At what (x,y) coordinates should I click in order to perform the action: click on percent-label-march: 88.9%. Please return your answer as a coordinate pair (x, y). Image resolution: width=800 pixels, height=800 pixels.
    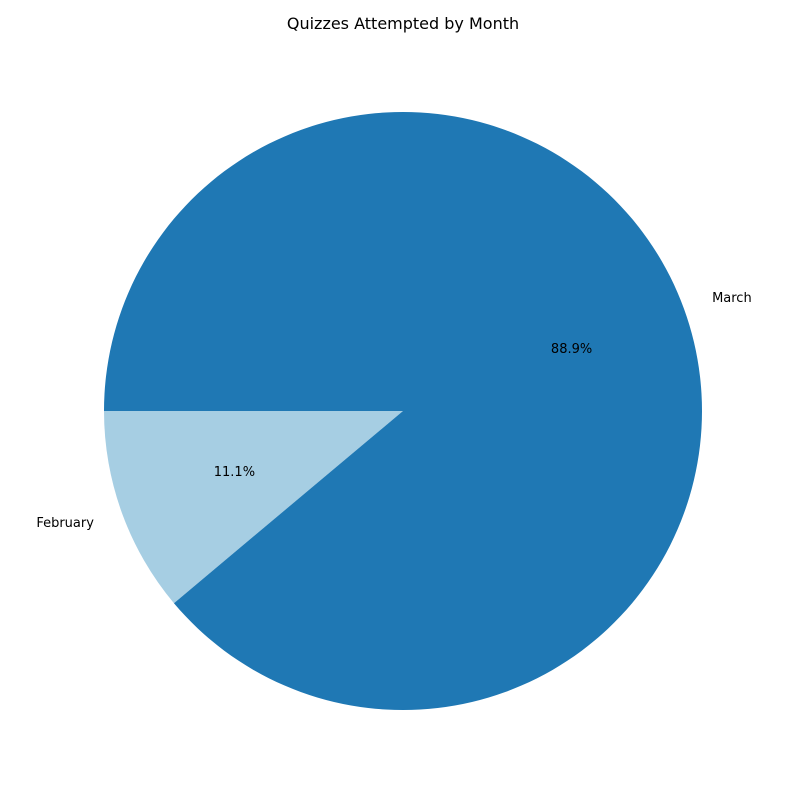
    Looking at the image, I should click on (571, 349).